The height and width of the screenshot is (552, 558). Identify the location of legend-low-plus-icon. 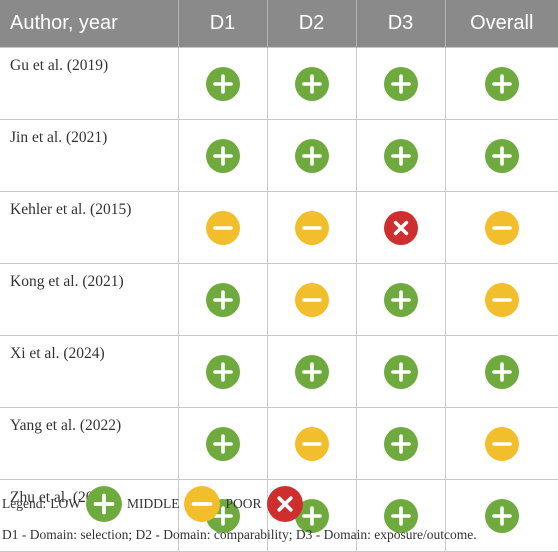
(104, 504).